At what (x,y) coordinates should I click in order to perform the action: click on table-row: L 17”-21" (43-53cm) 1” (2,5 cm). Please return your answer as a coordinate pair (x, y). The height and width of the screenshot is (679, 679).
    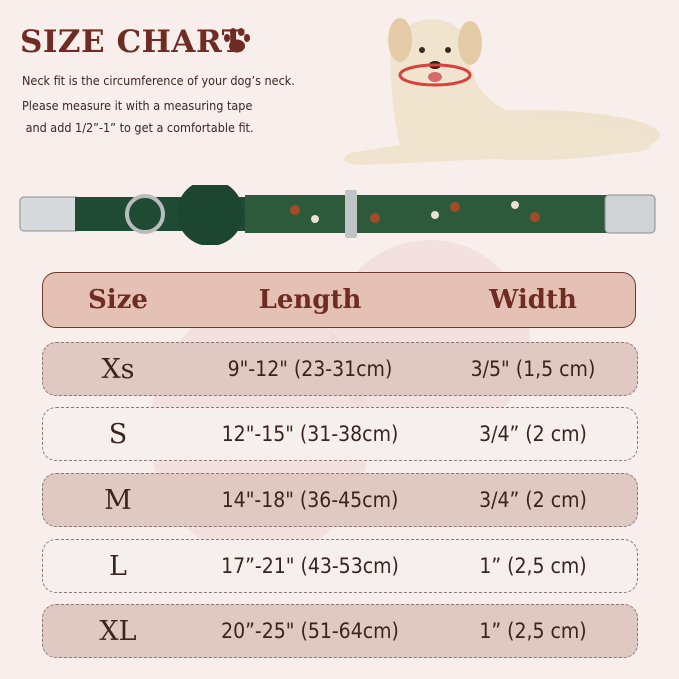
    Looking at the image, I should click on (340, 566).